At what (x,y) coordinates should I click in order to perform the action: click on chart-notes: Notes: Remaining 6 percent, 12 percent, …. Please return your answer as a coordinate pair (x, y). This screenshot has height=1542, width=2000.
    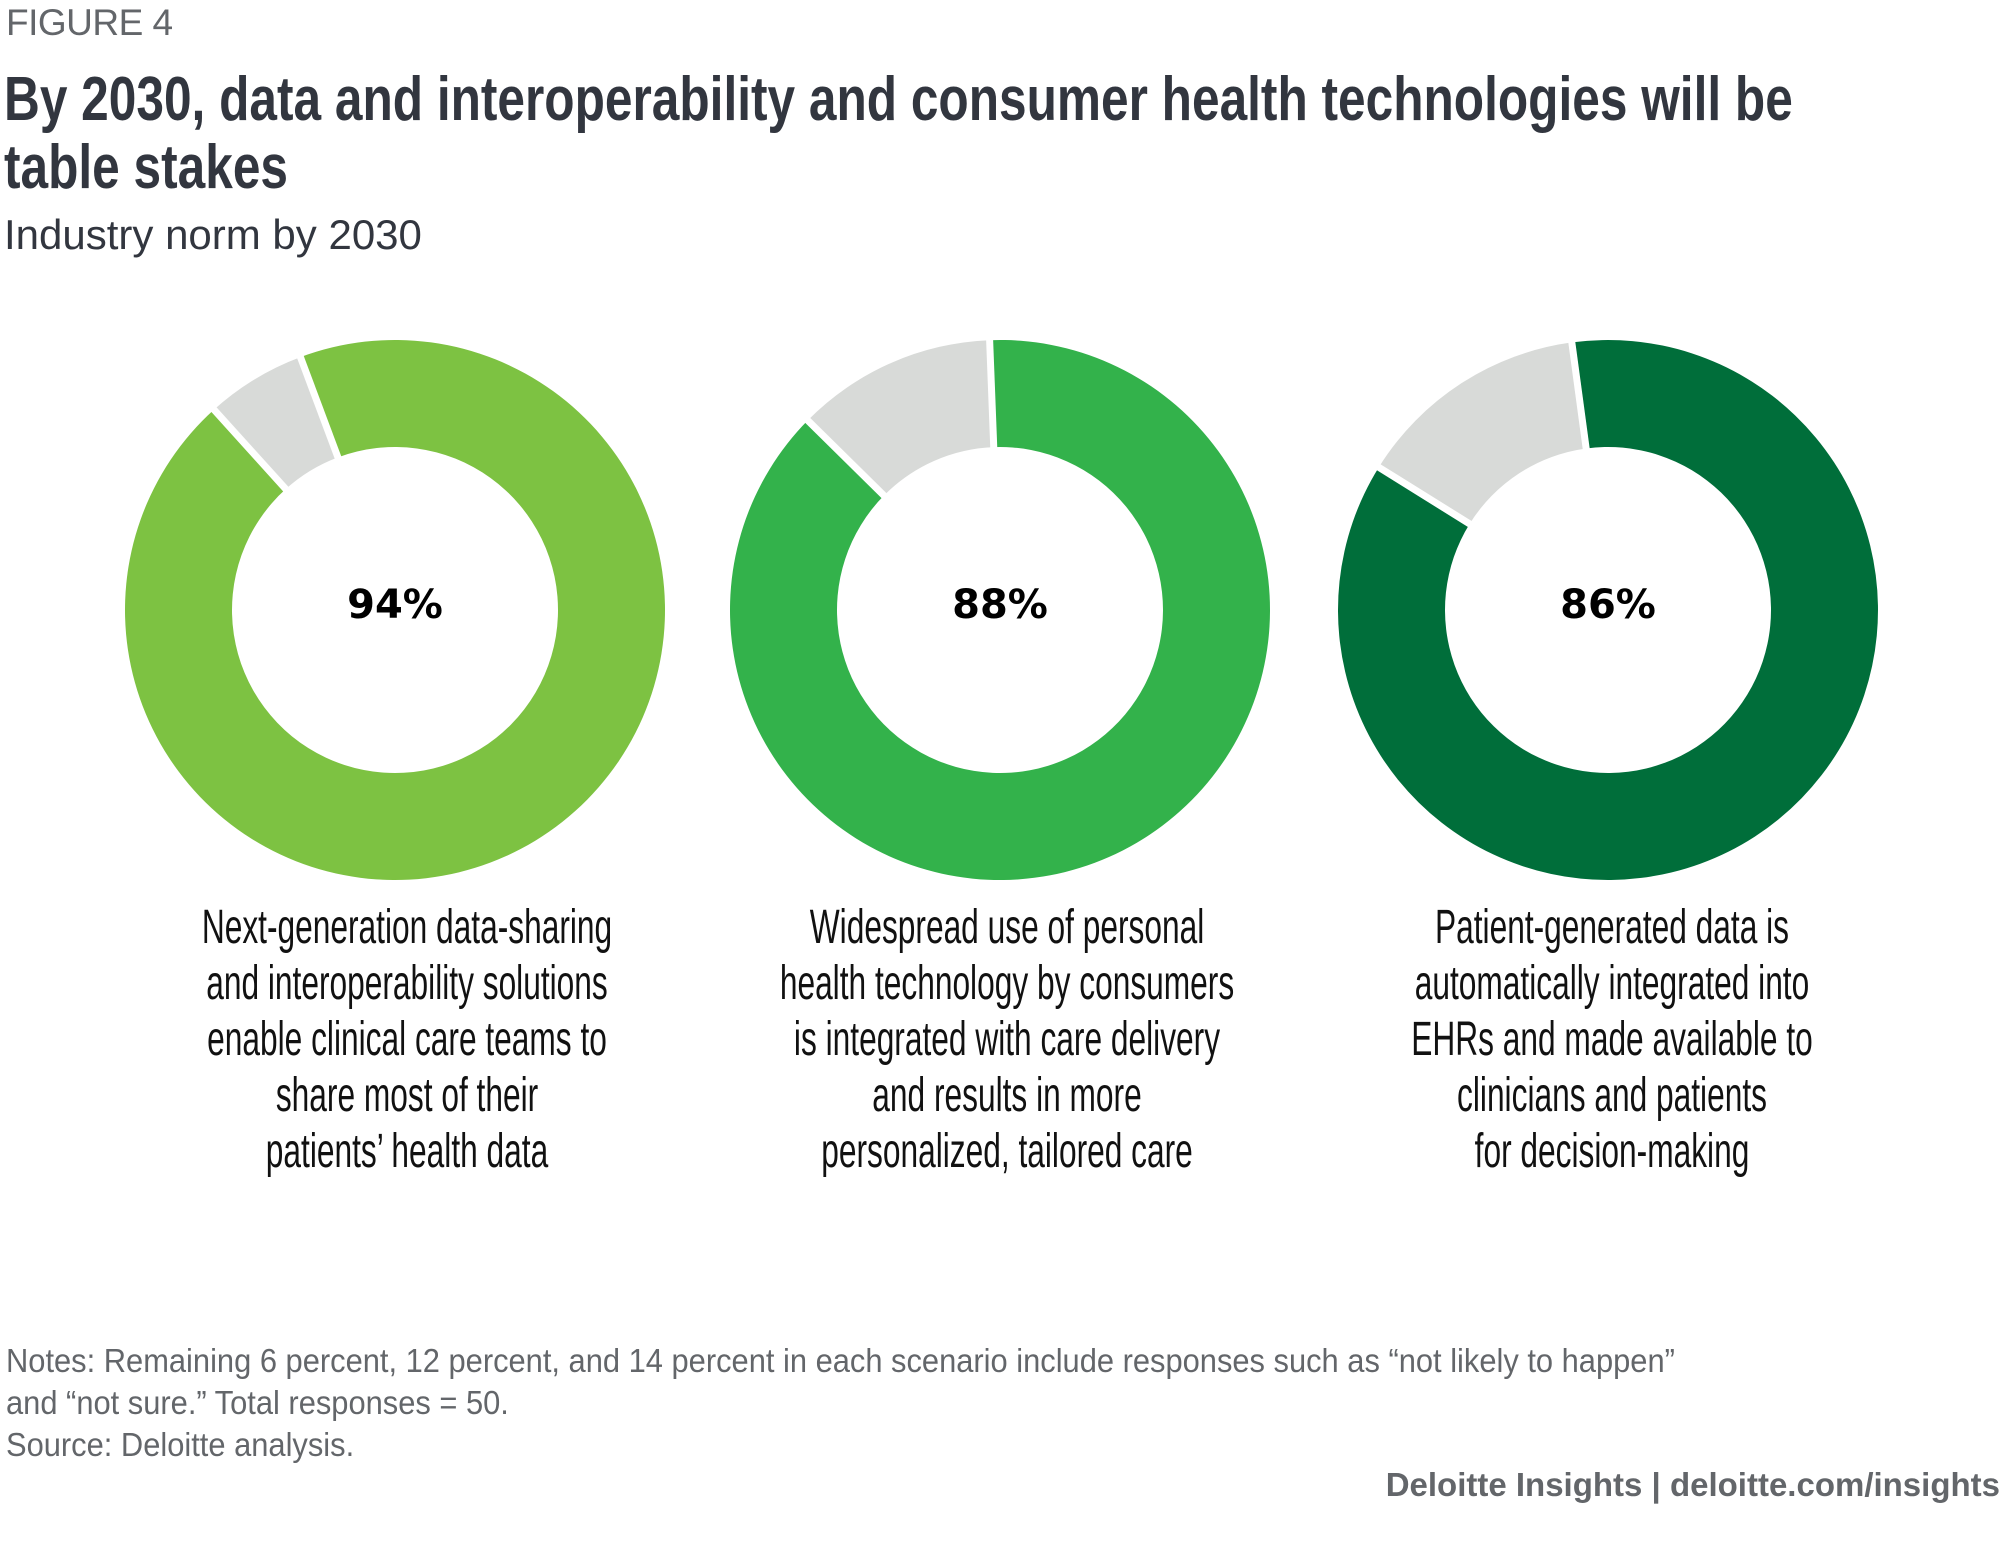
    Looking at the image, I should click on (898, 1403).